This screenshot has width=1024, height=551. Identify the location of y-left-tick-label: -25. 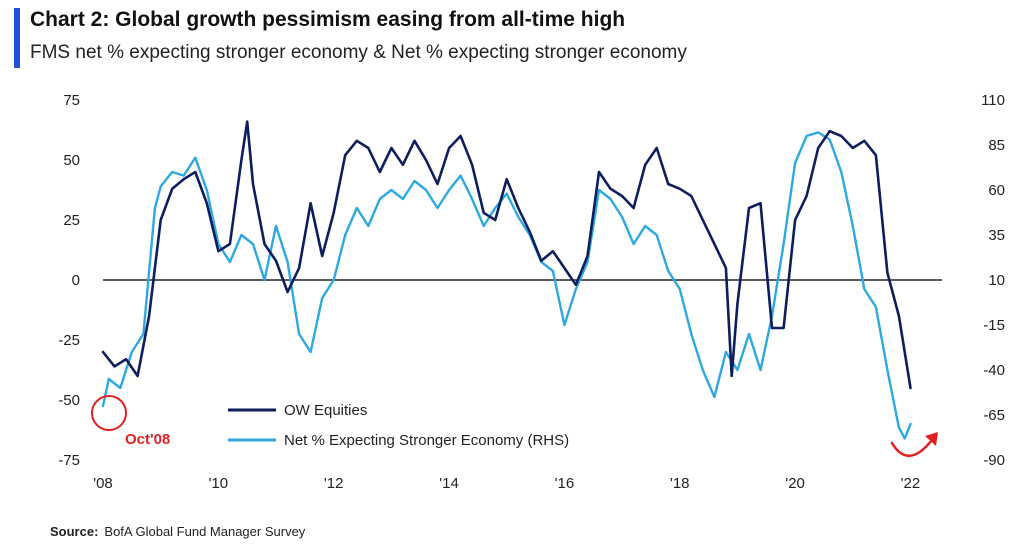
(69, 340).